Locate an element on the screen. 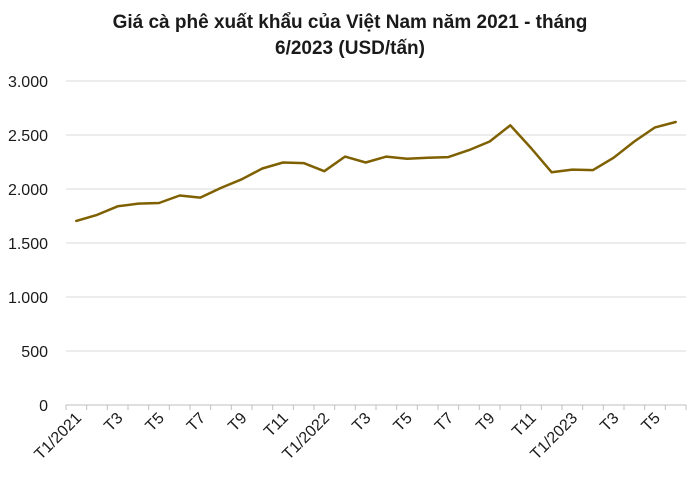  y-tick-label: 500 is located at coordinates (34, 352).